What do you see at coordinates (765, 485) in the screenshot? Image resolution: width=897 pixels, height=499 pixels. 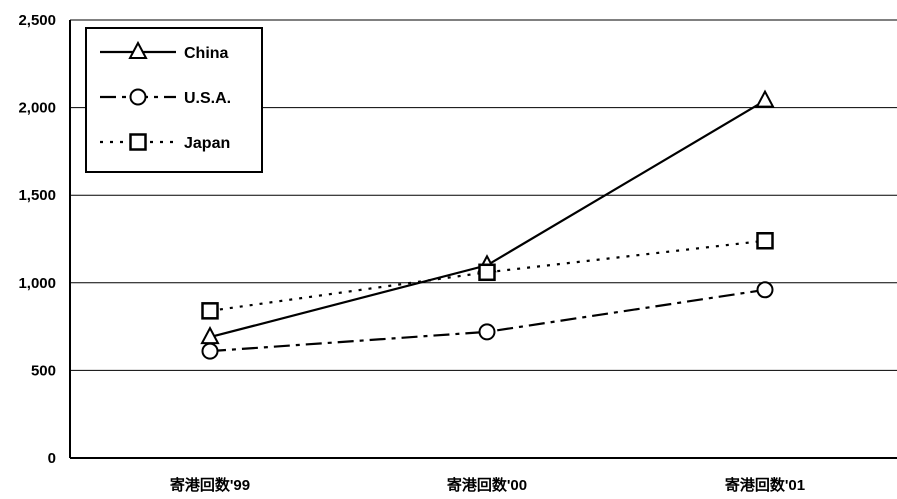 I see `x-tick-label: 寄港回数'01` at bounding box center [765, 485].